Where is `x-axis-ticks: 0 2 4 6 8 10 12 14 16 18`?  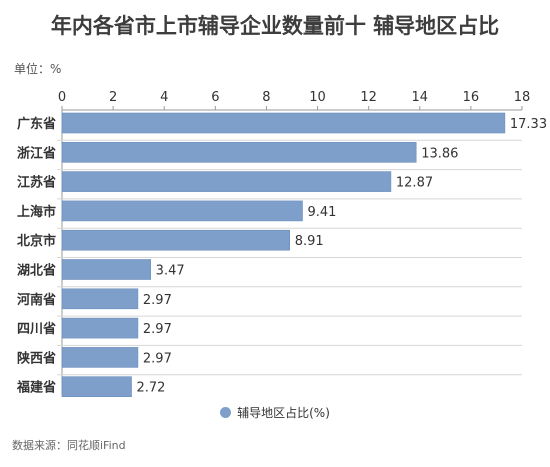 x-axis-ticks: 0 2 4 6 8 10 12 14 16 18 is located at coordinates (294, 100).